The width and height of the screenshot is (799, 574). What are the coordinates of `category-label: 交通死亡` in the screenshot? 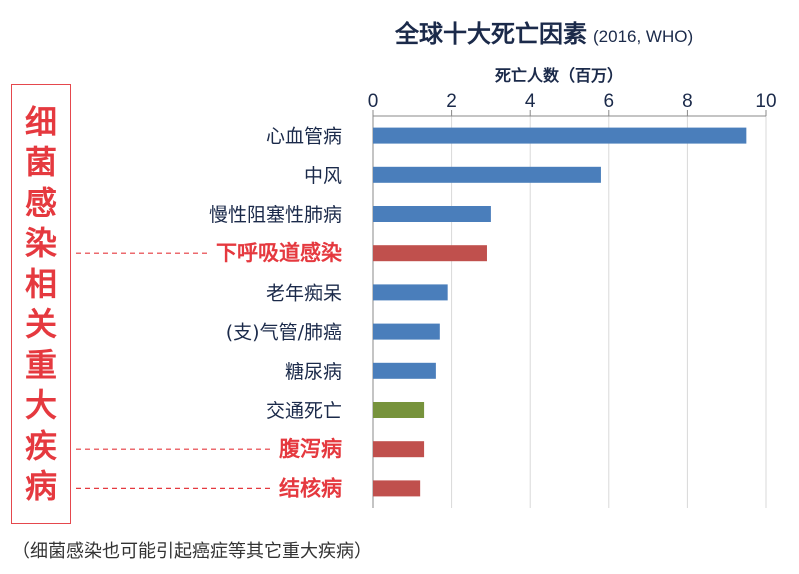 It's located at (304, 411).